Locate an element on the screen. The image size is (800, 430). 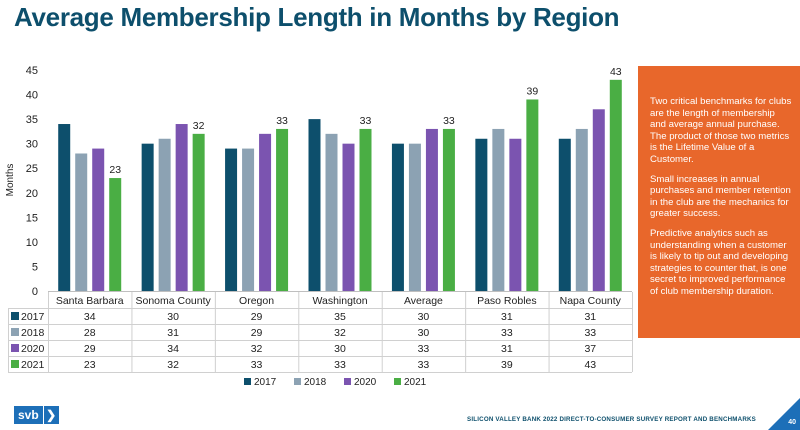
data-label: 43 is located at coordinates (616, 72).